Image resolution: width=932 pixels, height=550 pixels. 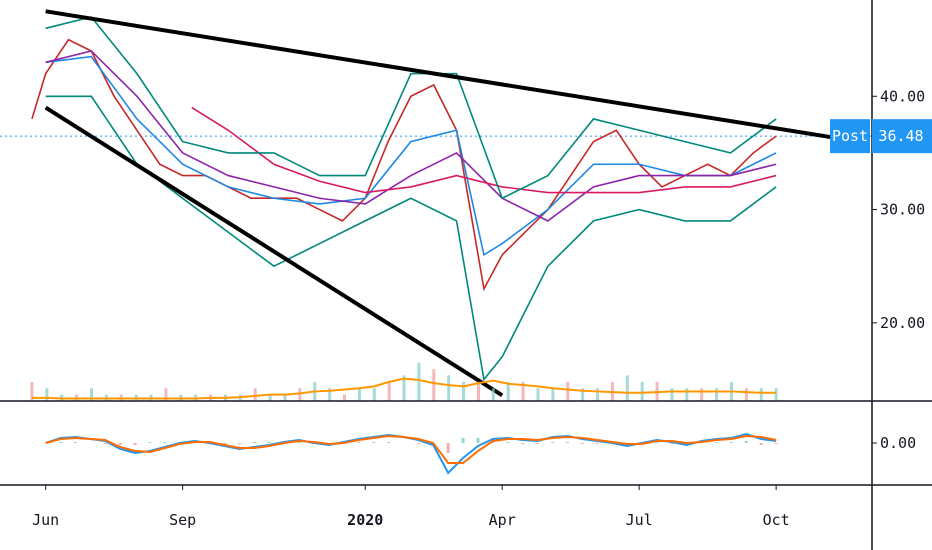 I want to click on current-price-label: 36.48, so click(x=900, y=136).